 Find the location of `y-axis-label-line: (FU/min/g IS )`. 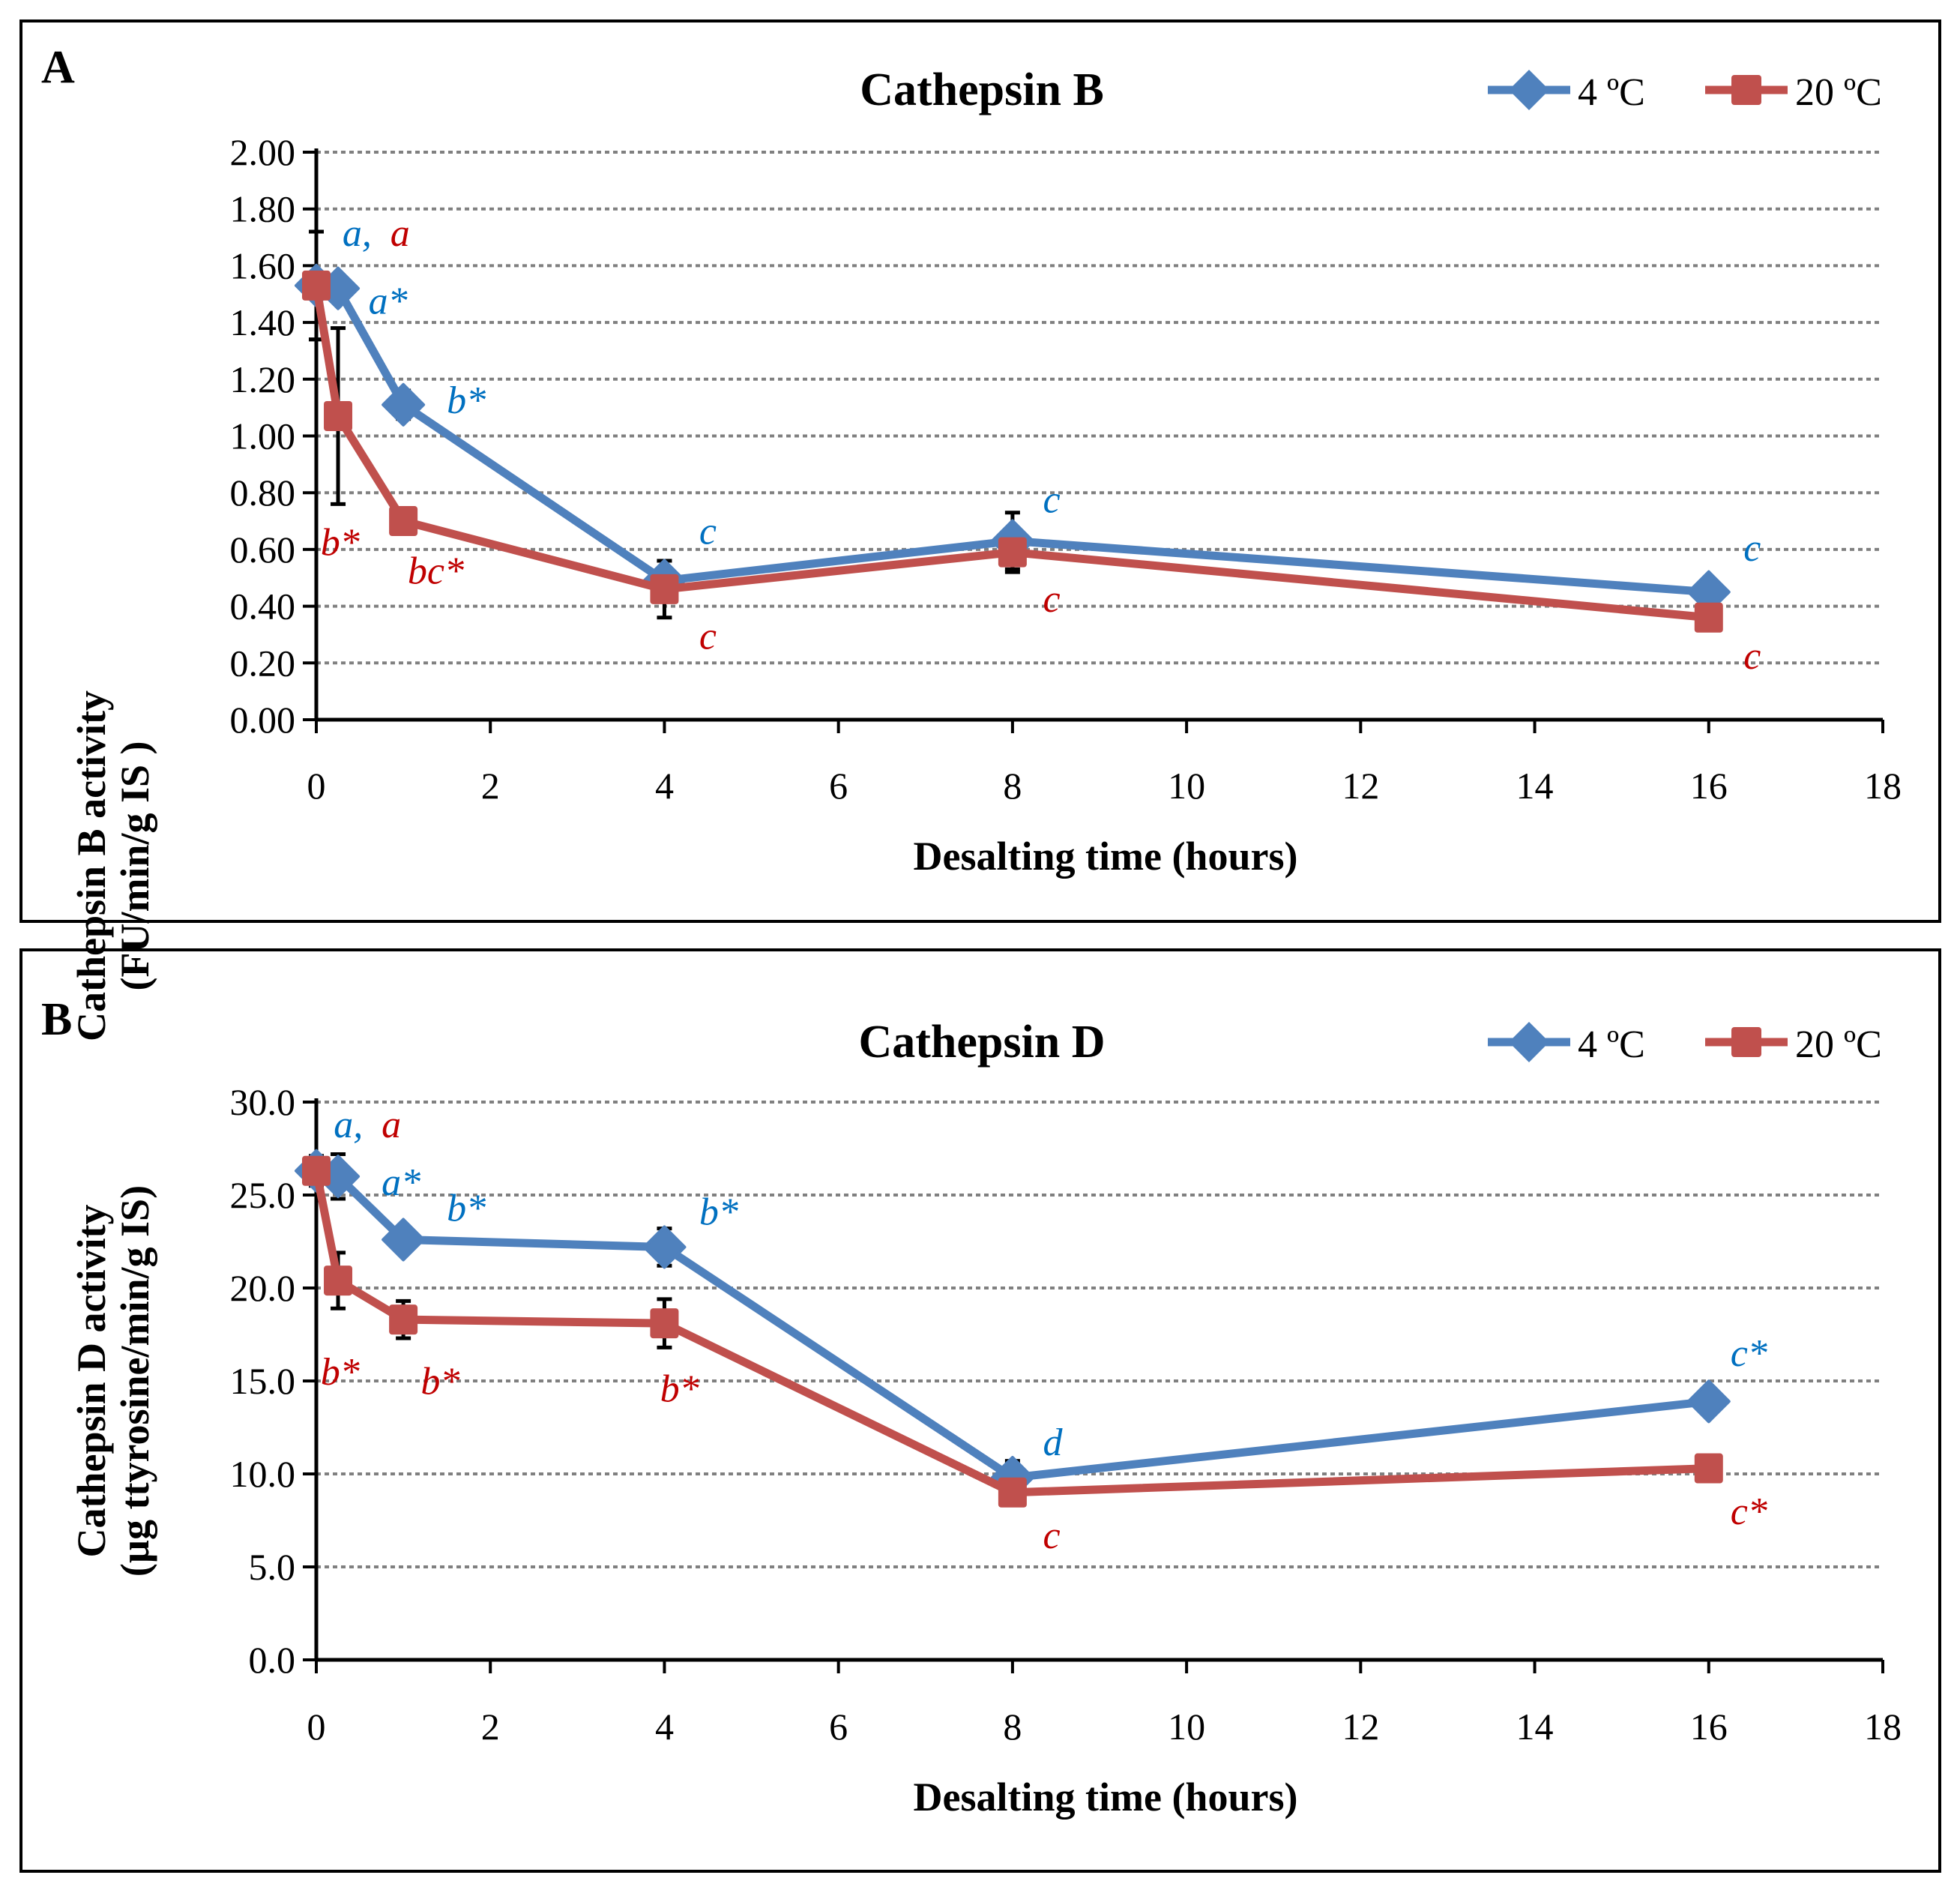

y-axis-label-line: (FU/min/g IS ) is located at coordinates (134, 866).